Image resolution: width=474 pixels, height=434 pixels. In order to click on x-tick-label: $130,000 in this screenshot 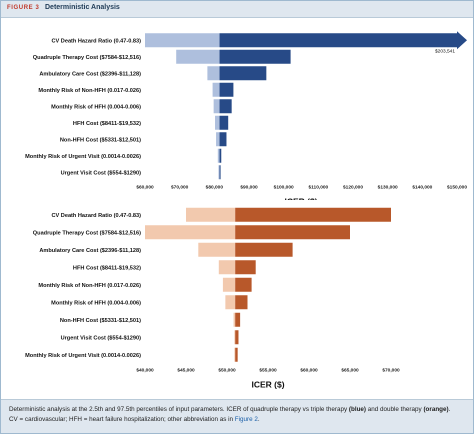, I will do `click(388, 188)`.